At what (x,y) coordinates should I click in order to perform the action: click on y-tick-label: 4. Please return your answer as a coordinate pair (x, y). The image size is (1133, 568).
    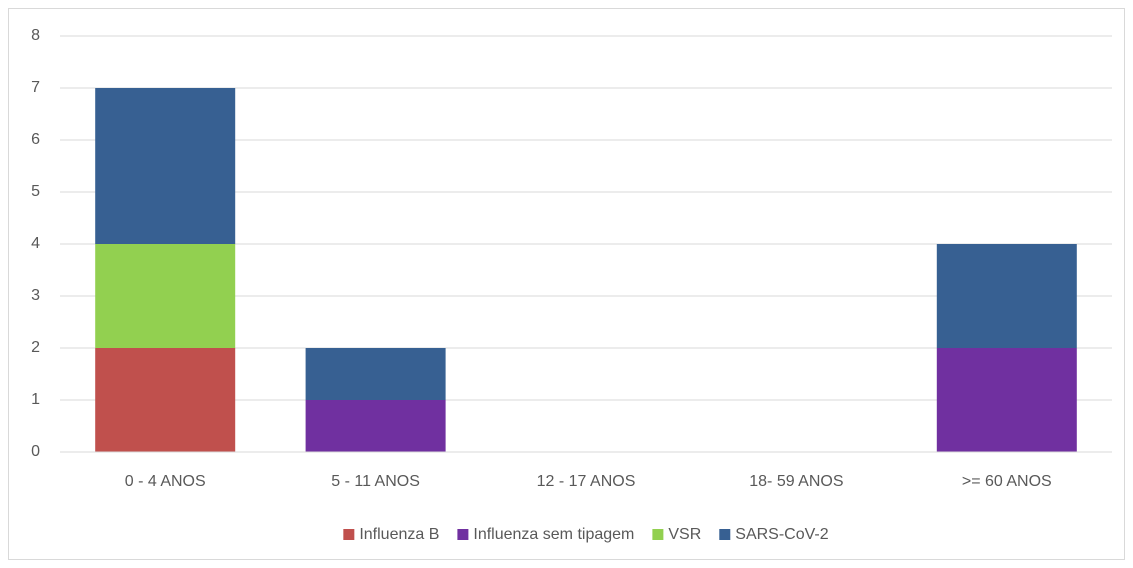
    Looking at the image, I should click on (35, 243).